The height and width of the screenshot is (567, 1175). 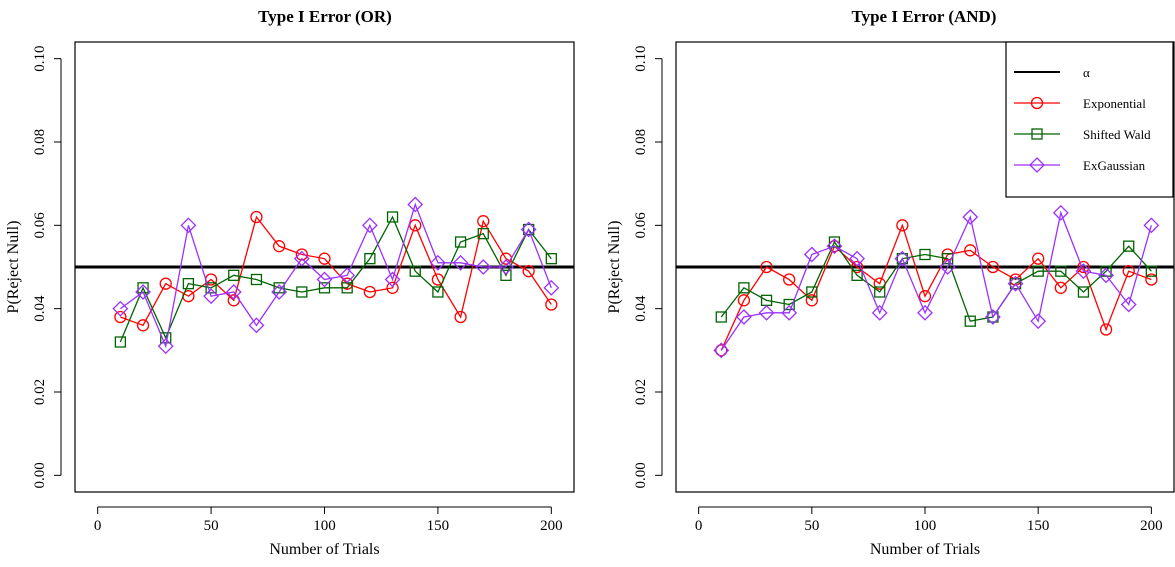 I want to click on chart-title: Type I Error (OR), so click(x=325, y=16).